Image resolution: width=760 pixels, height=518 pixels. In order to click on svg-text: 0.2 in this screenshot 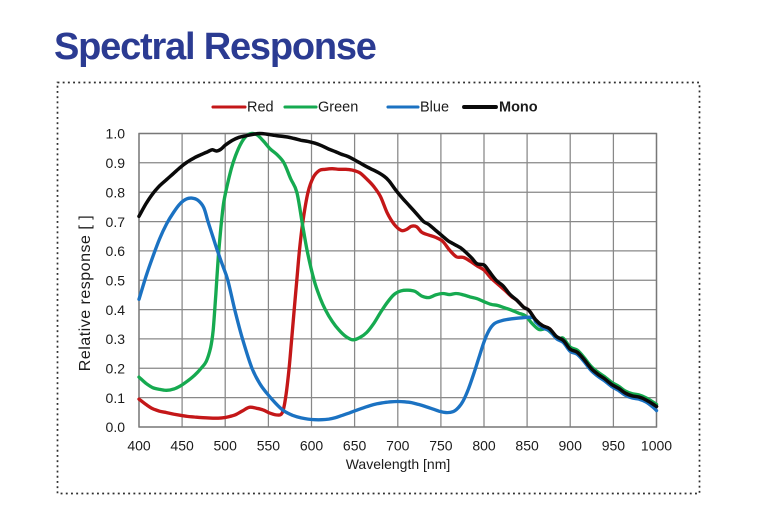, I will do `click(116, 369)`.